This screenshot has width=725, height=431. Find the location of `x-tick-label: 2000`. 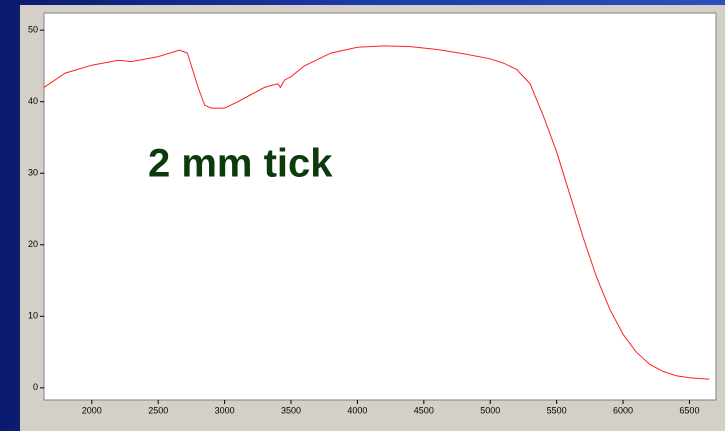

x-tick-label: 2000 is located at coordinates (92, 410).